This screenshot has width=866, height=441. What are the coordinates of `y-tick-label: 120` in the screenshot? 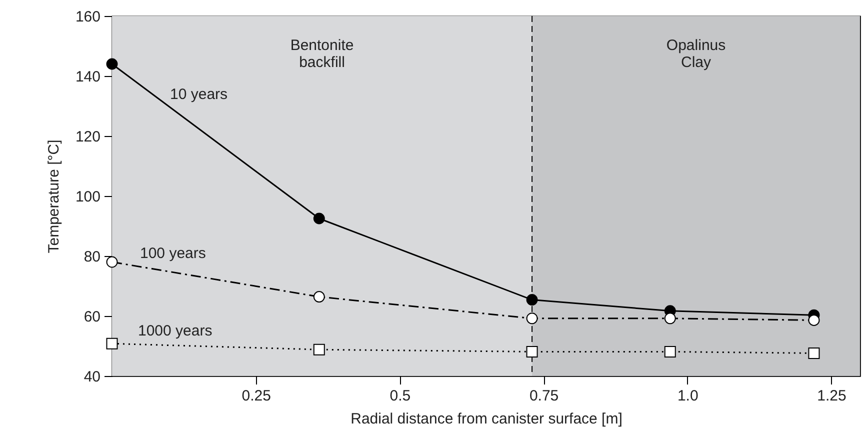 It's located at (87, 137).